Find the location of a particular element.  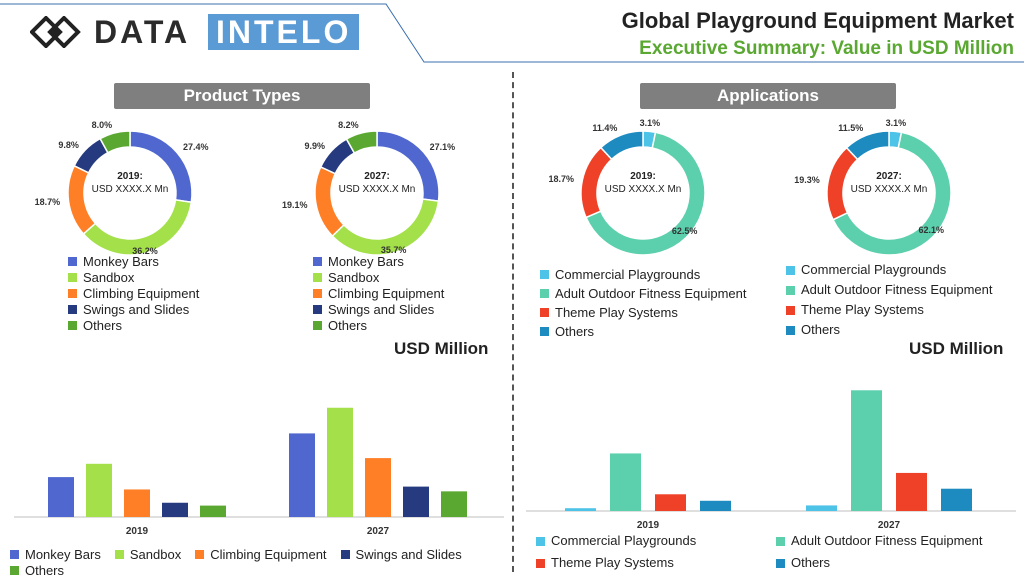

bar-adult-outdoor-fitness-equipment-2019 is located at coordinates (625, 482).